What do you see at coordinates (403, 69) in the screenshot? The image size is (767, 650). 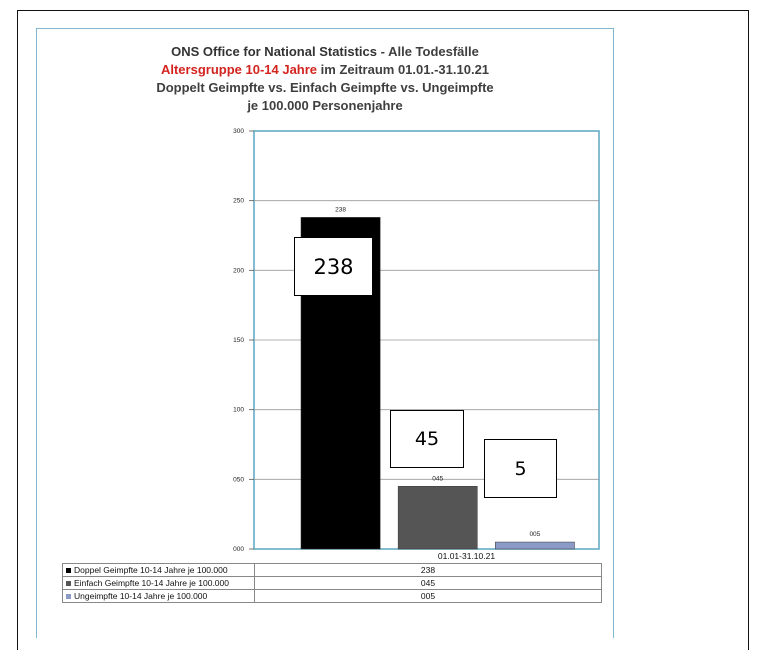 I see `title-period: im Zeitraum 01.01.-31.10.21` at bounding box center [403, 69].